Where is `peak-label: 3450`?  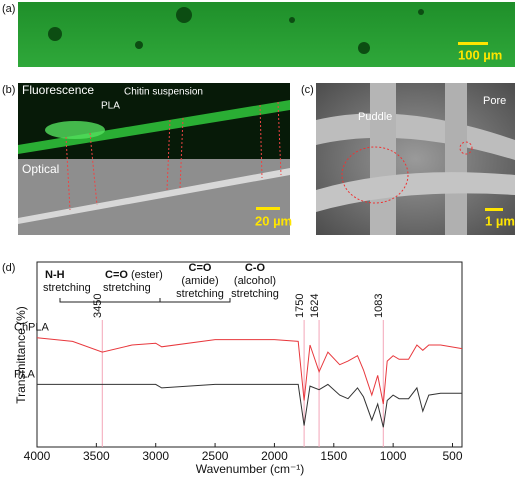 peak-label: 3450 is located at coordinates (98, 306).